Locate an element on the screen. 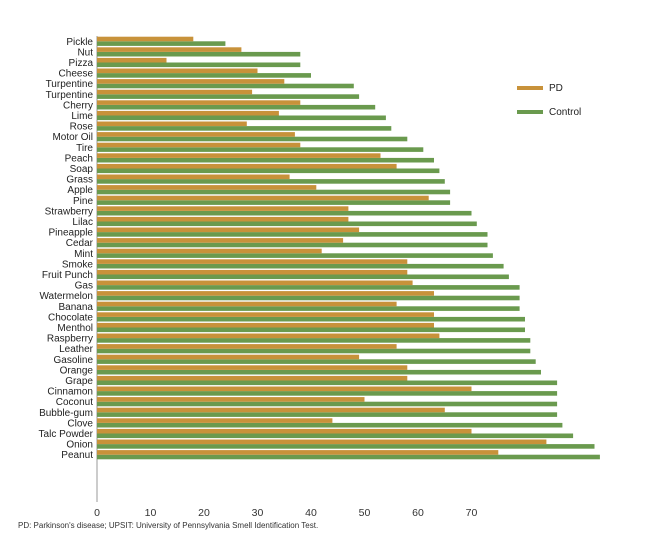  category-label: Bubble-gum is located at coordinates (66, 413).